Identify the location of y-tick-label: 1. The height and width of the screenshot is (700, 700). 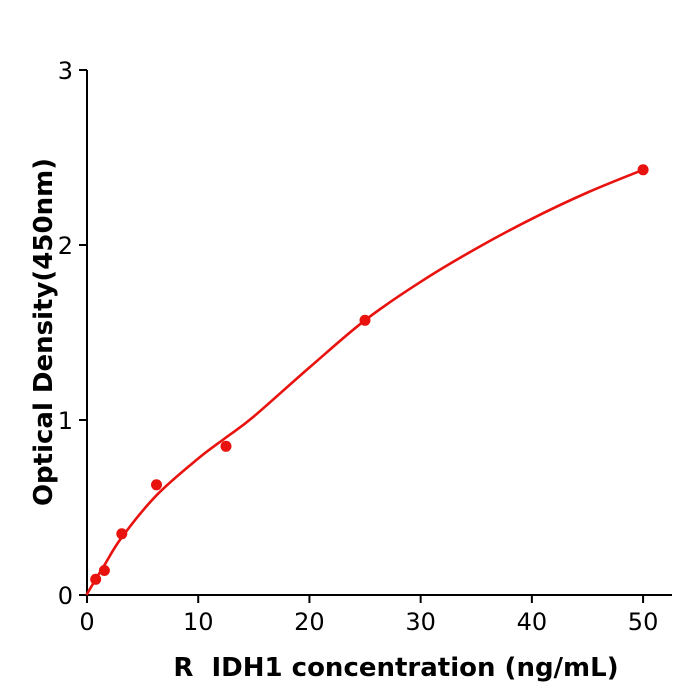
(65, 421).